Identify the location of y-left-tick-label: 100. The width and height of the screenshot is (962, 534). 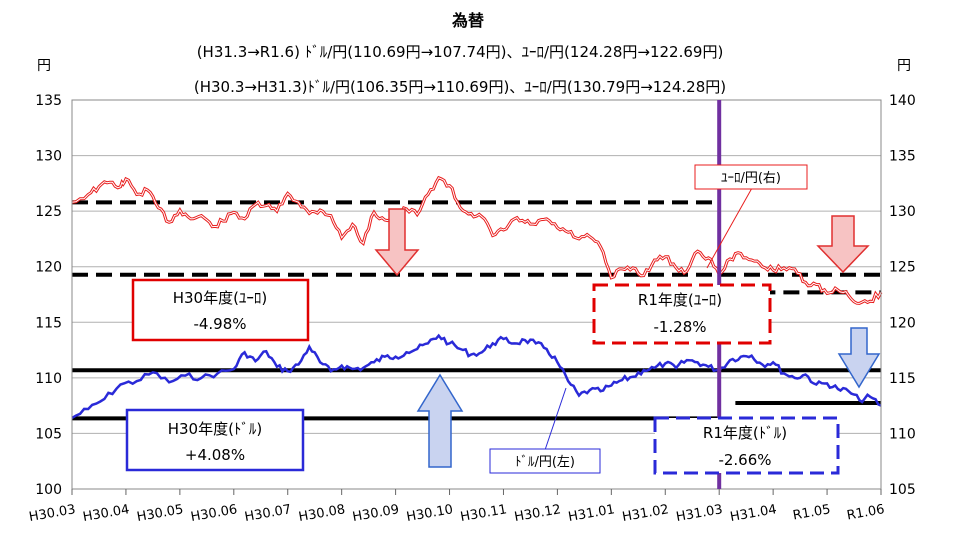
(48, 490).